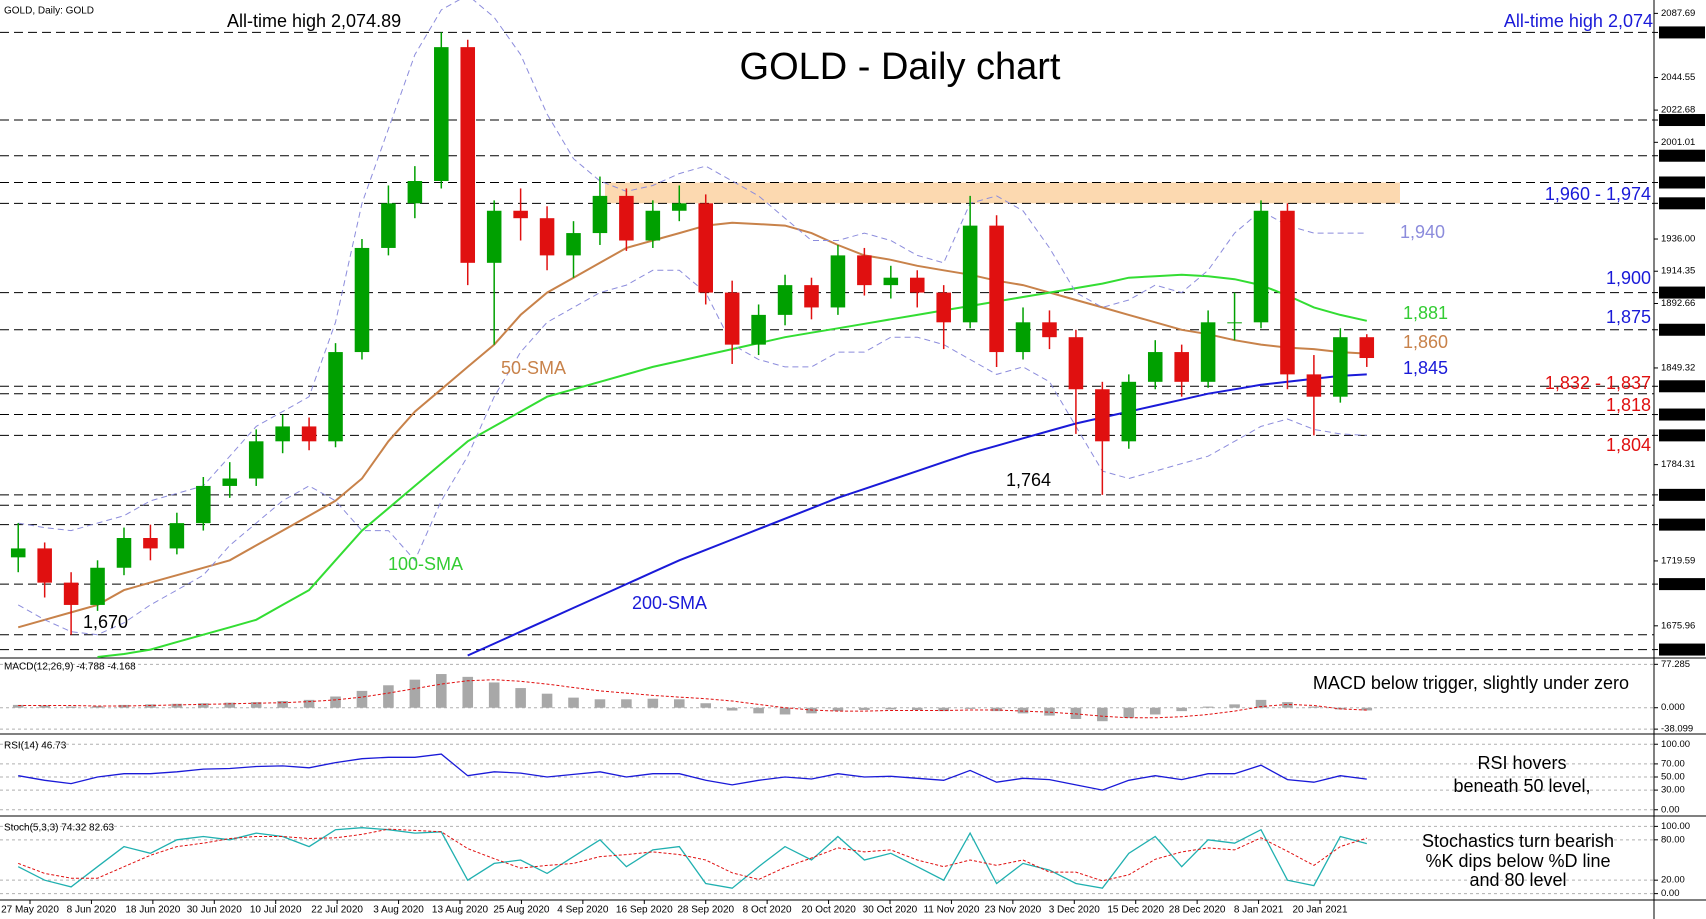  Describe the element at coordinates (1628, 405) in the screenshot. I see `annotation: 1,818` at that location.